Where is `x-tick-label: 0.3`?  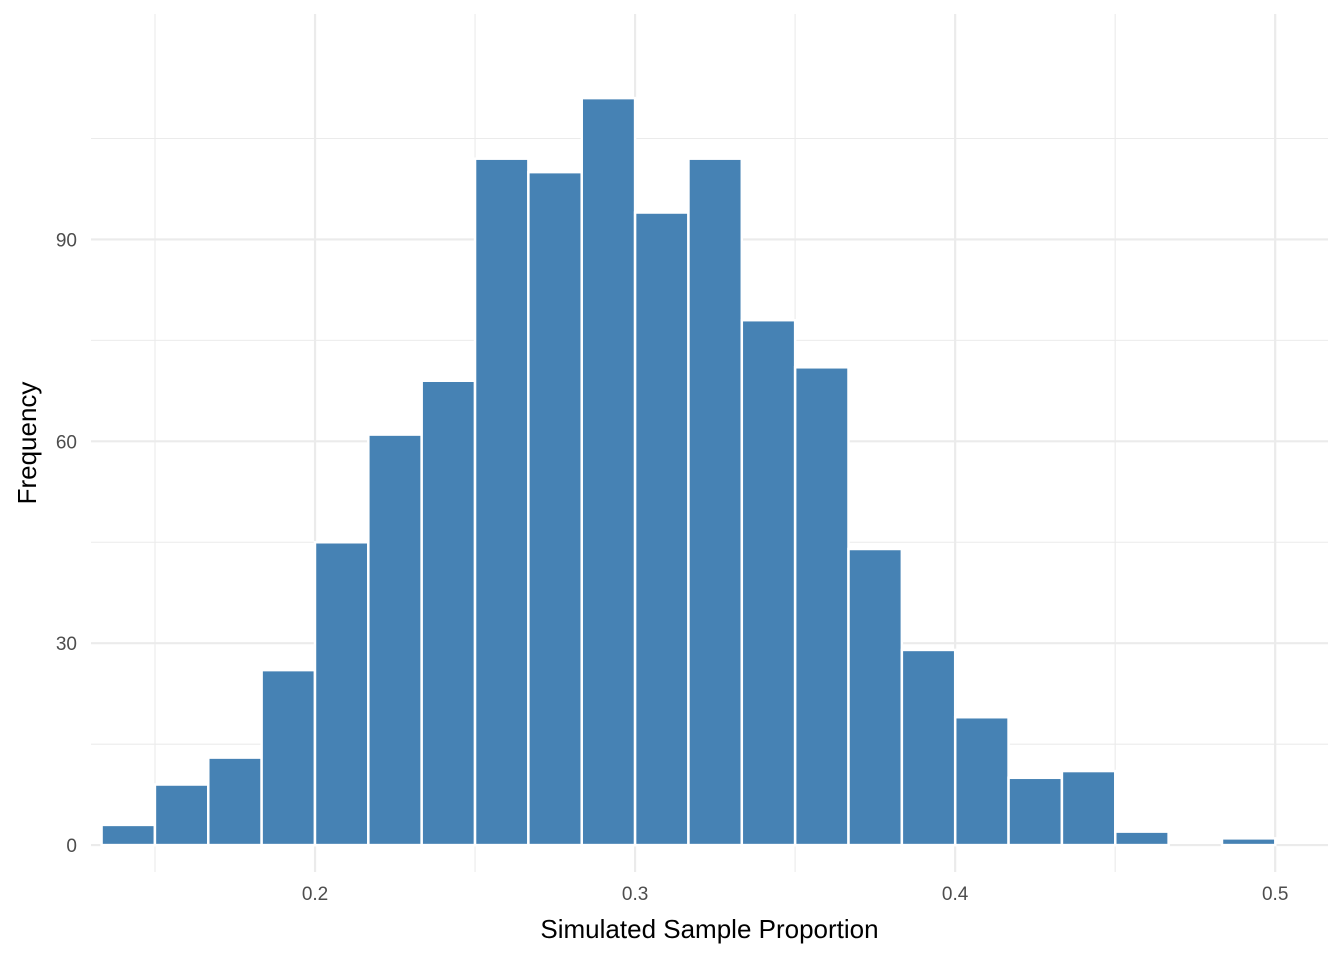
x-tick-label: 0.3 is located at coordinates (635, 894).